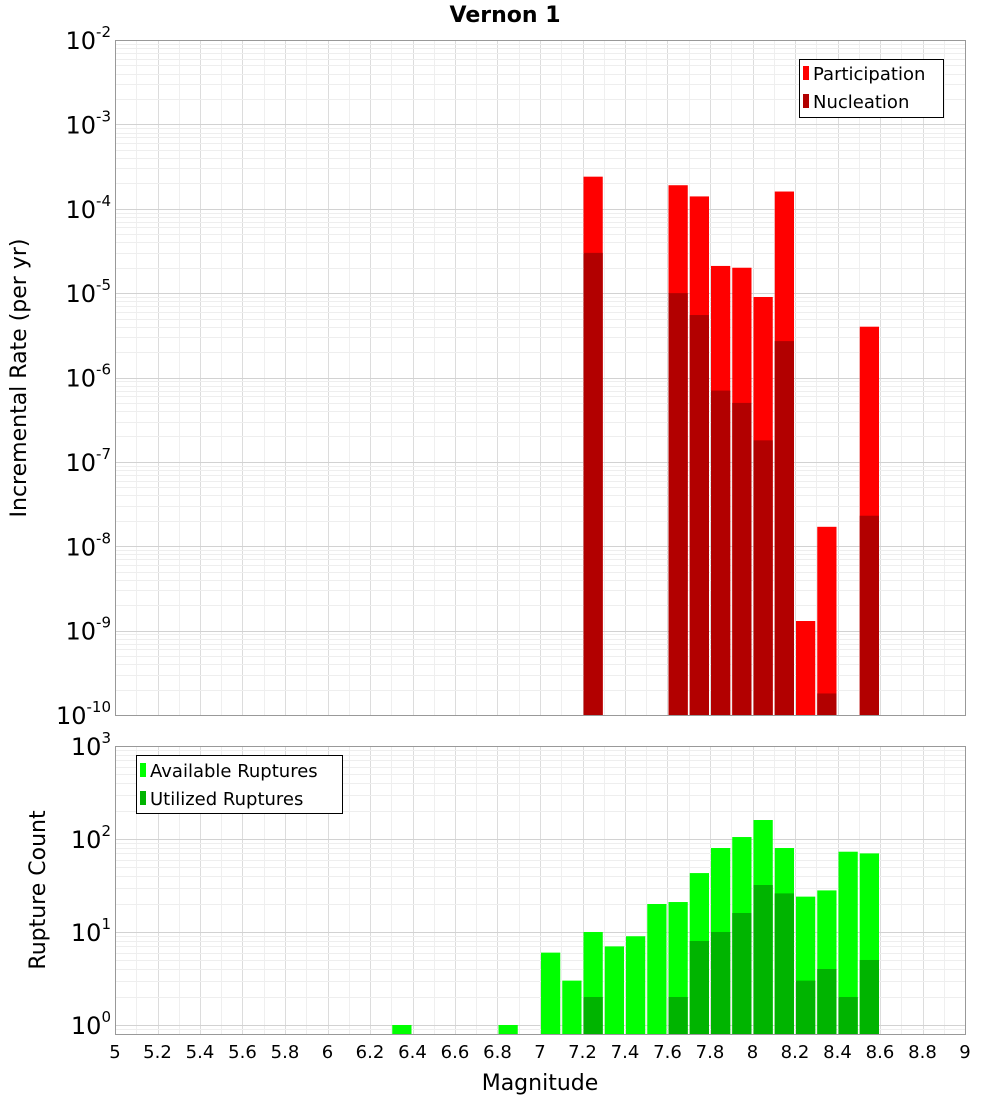  What do you see at coordinates (88, 461) in the screenshot?
I see `top-y-tick-label: 10⁻⁷` at bounding box center [88, 461].